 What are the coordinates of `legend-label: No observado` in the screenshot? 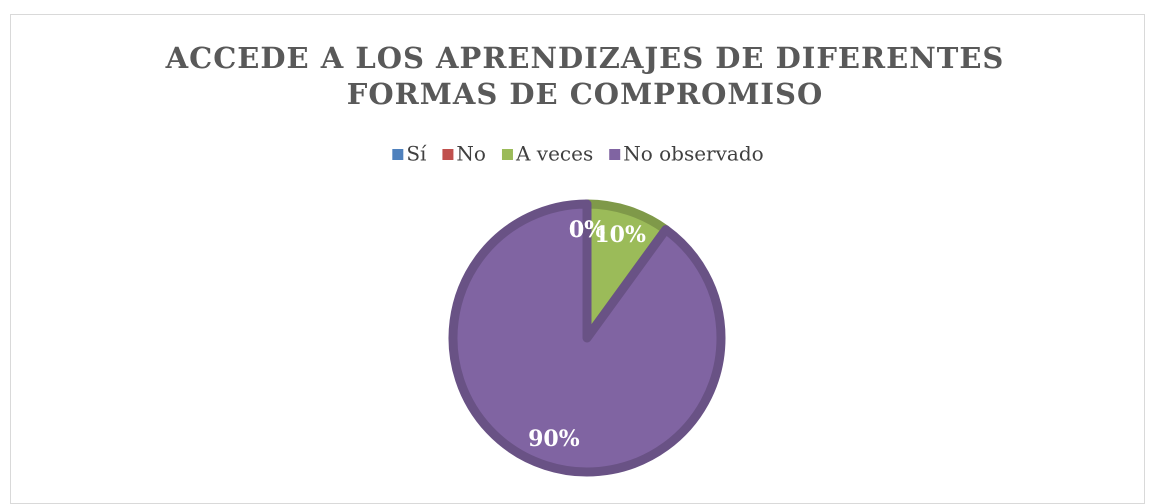 It's located at (693, 154).